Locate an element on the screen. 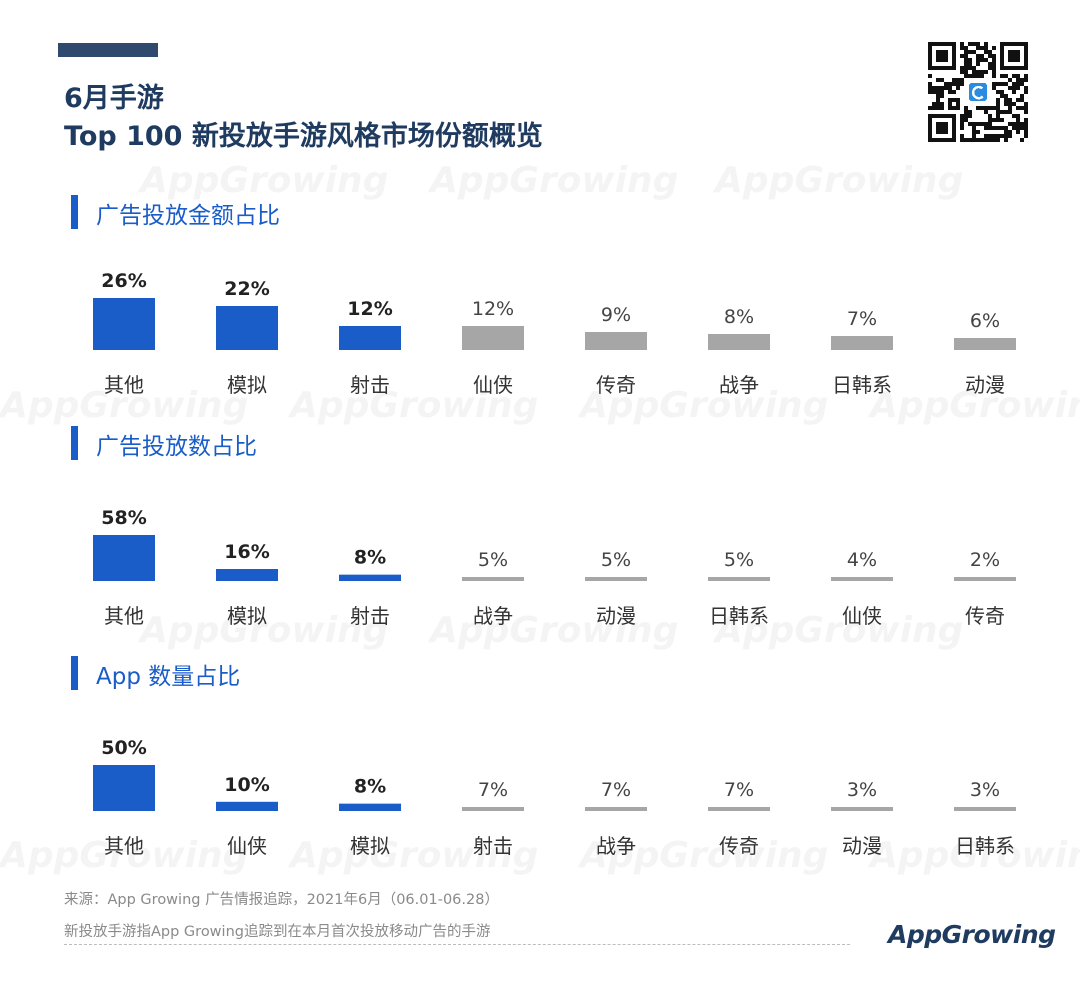 The image size is (1080, 987). category-label: 日韩系 is located at coordinates (739, 616).